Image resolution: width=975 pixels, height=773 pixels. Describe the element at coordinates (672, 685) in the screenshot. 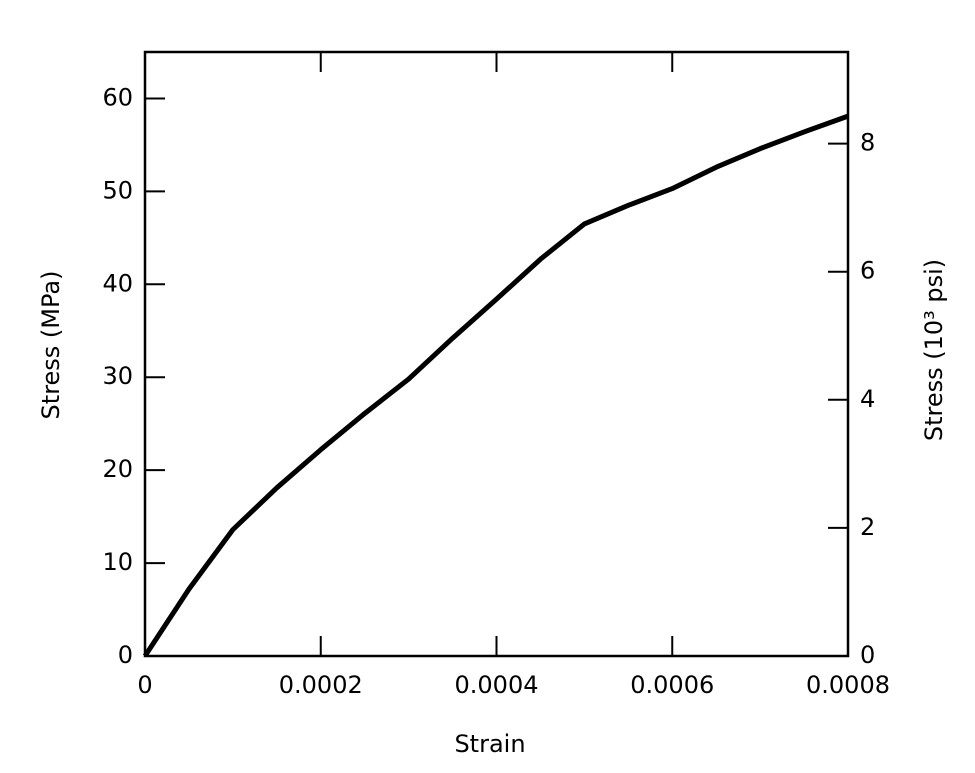

I see `x-tick-label: 0.0006` at that location.